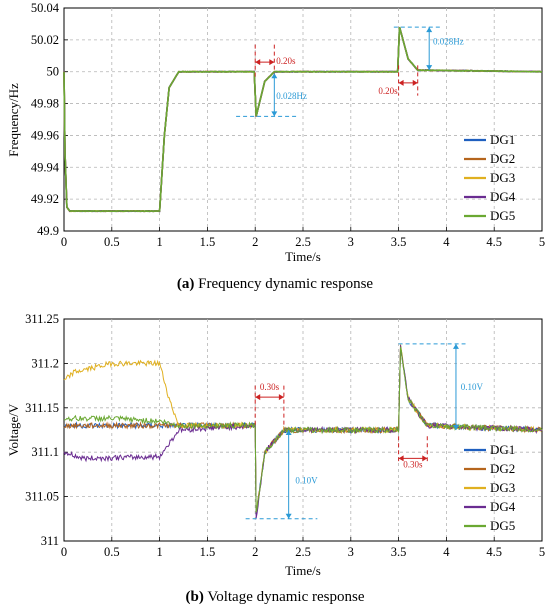 The image size is (550, 612). Describe the element at coordinates (13, 429) in the screenshot. I see `voltage-ylabel: Voltage/V` at that location.